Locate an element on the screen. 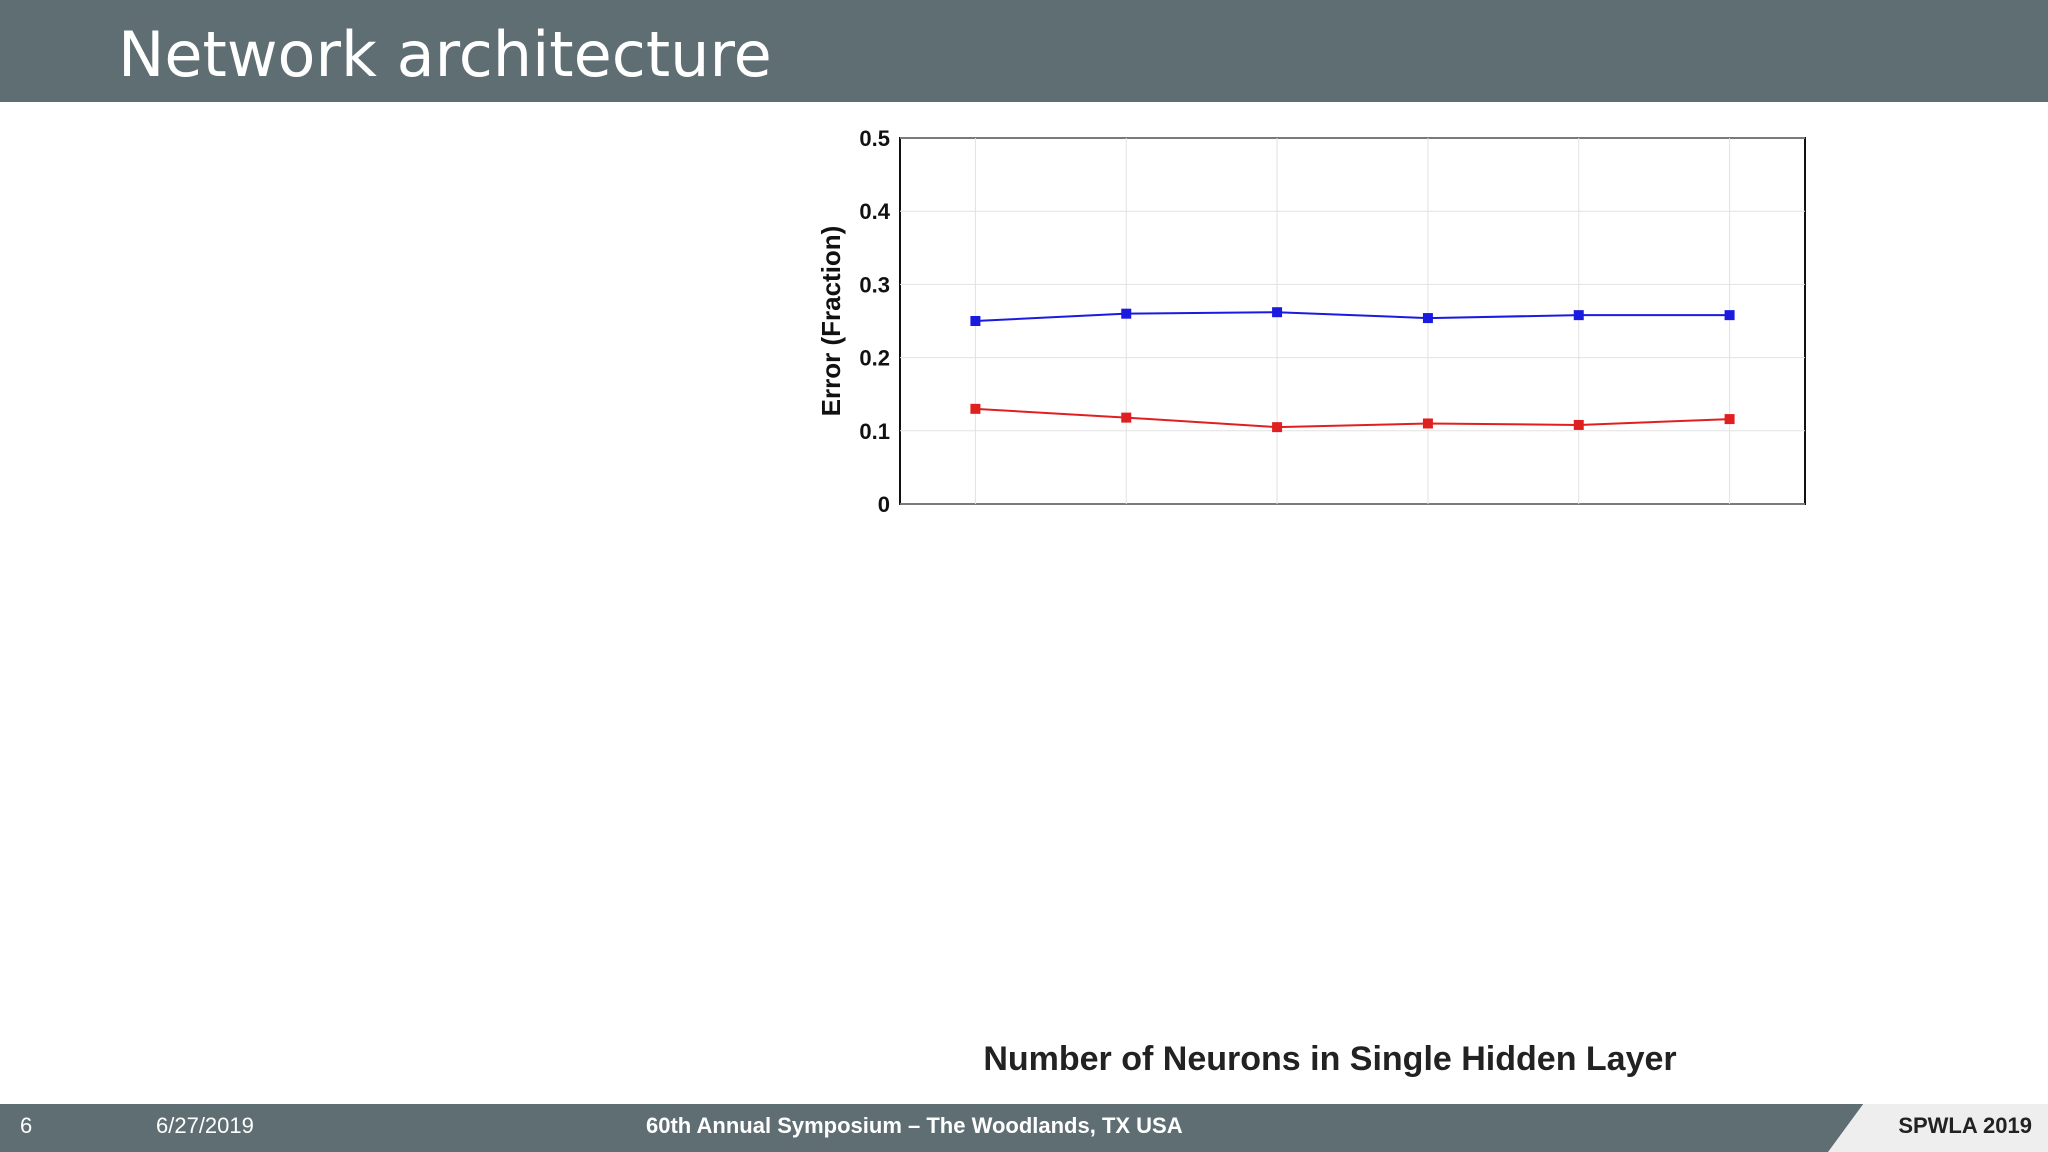 The image size is (2048, 1152). footer-org-bg is located at coordinates (1938, 1128).